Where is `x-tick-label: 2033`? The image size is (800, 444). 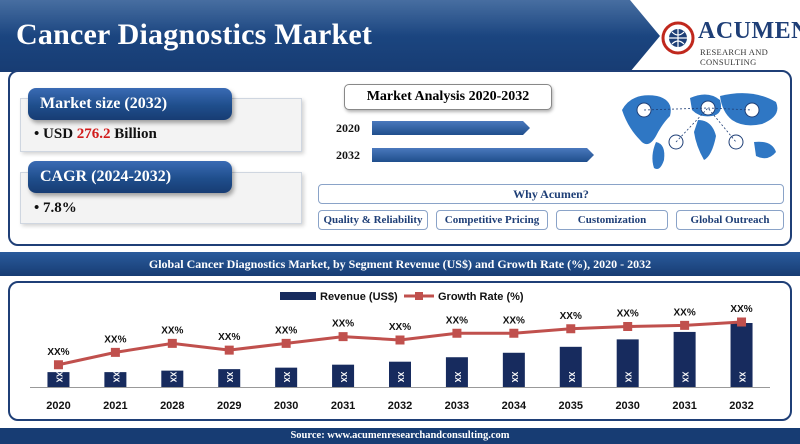
x-tick-label: 2033 is located at coordinates (457, 406).